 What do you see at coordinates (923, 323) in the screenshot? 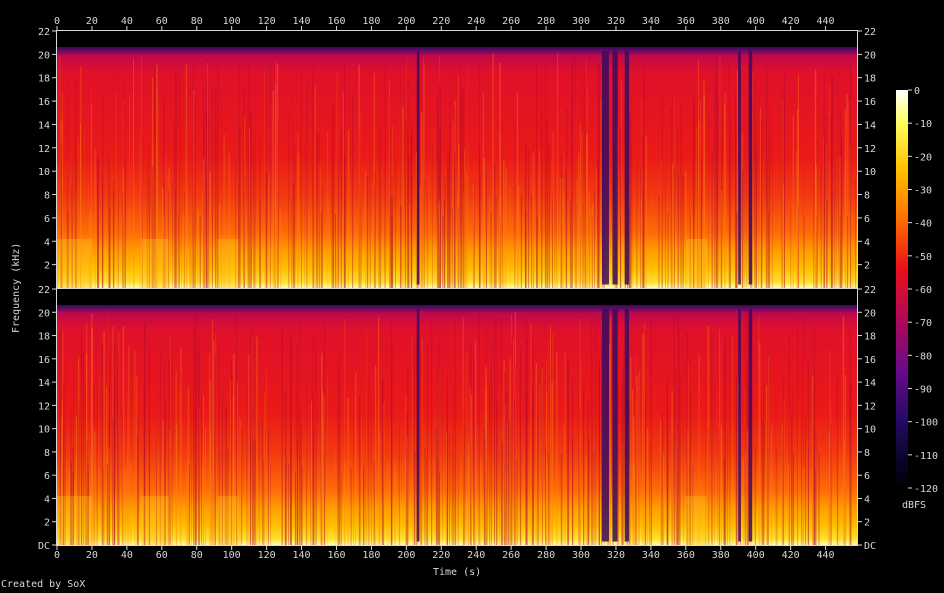
I see `colorbar-tick-label: -70` at bounding box center [923, 323].